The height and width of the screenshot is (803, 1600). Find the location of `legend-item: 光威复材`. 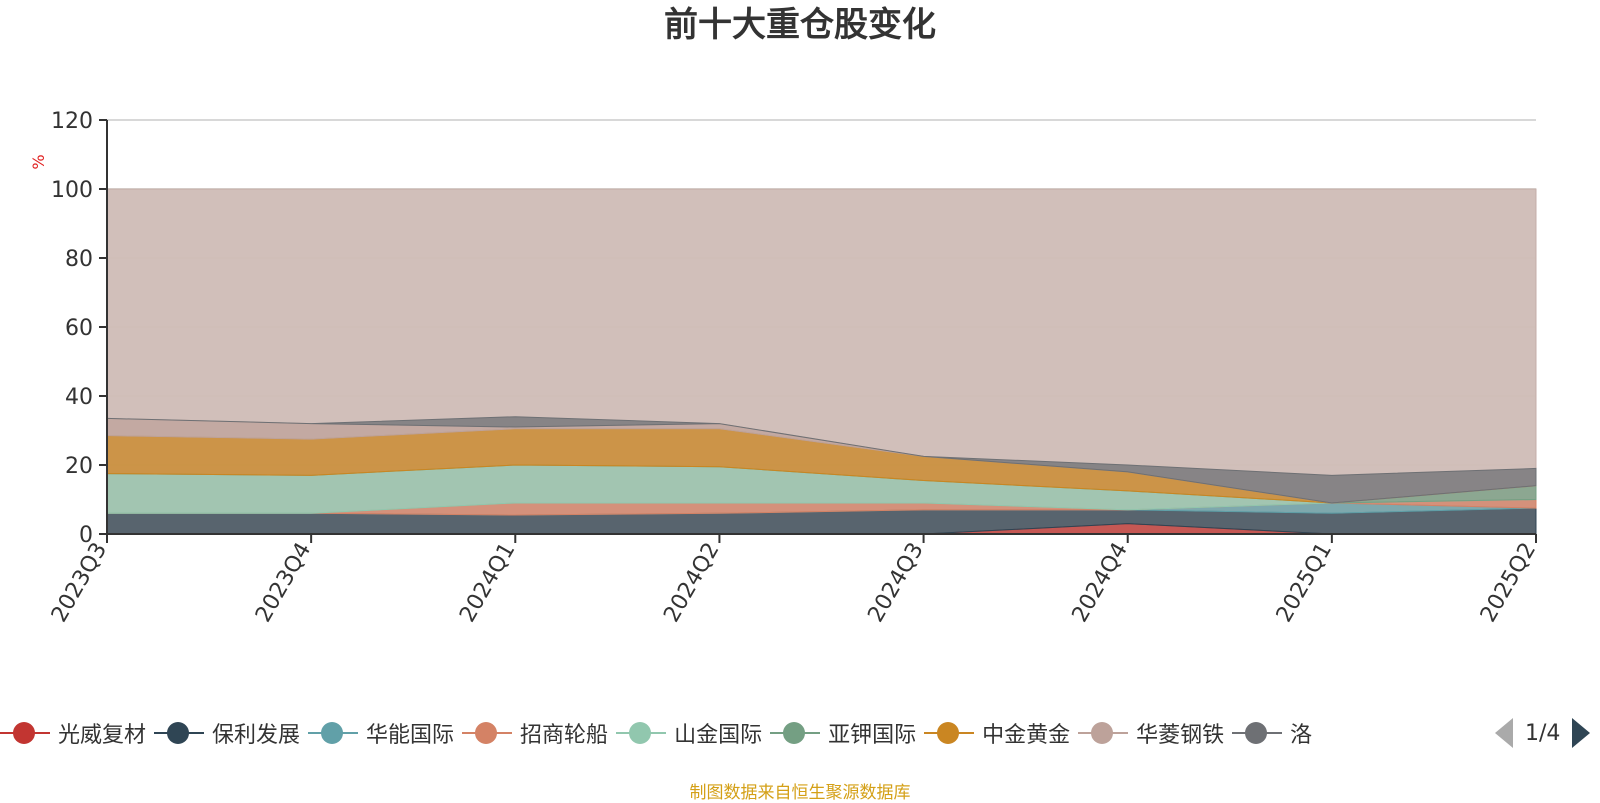

legend-item: 光威复材 is located at coordinates (73, 733).